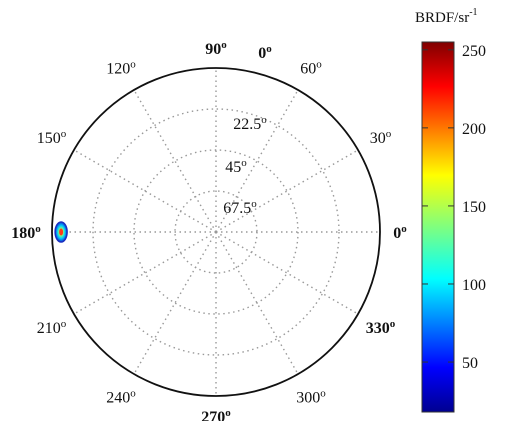 This screenshot has width=505, height=421. I want to click on colorbar-tick-label: 150, so click(474, 207).